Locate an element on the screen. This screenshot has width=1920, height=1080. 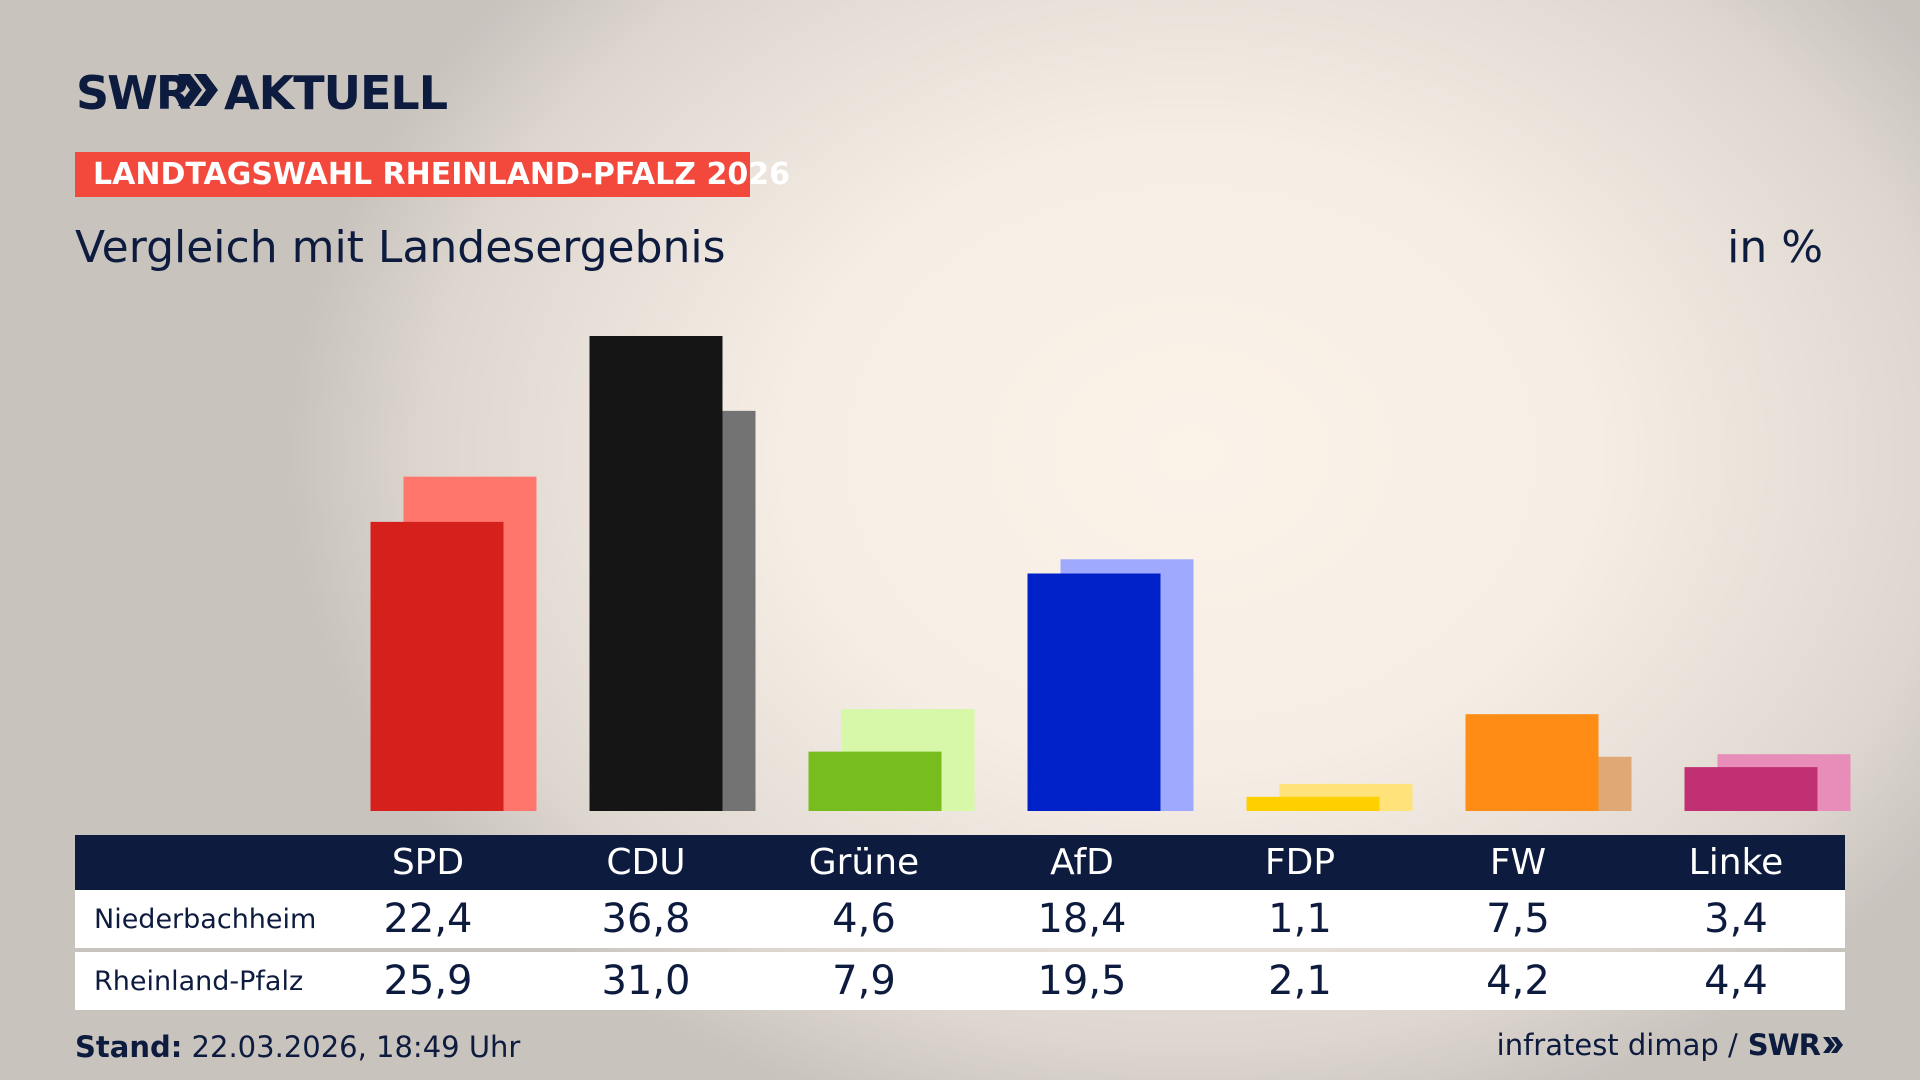
table-header-corner is located at coordinates (197, 862).